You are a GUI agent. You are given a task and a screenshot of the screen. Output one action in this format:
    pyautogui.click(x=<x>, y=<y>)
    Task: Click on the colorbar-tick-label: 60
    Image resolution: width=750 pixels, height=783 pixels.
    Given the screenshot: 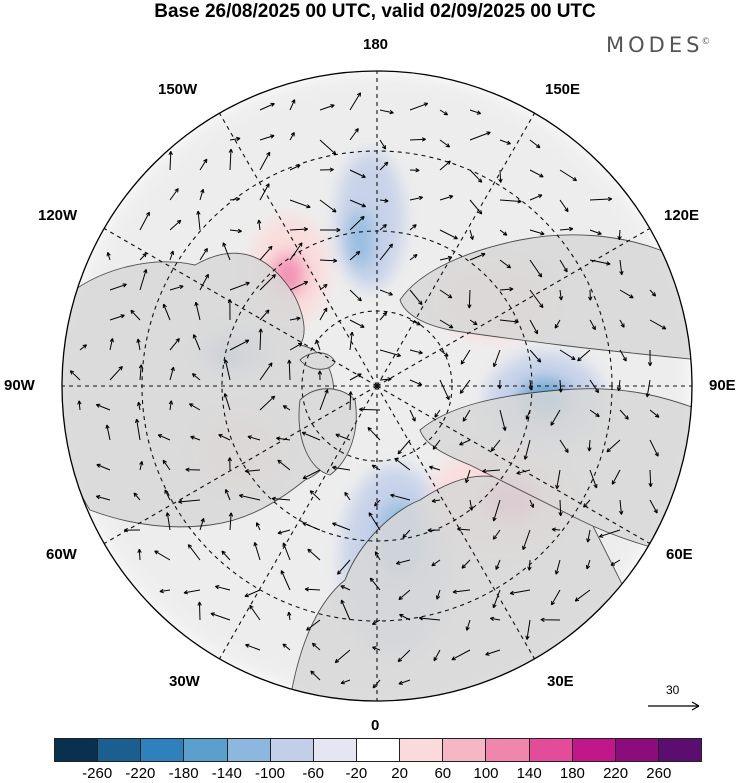 What is the action you would take?
    pyautogui.click(x=443, y=773)
    